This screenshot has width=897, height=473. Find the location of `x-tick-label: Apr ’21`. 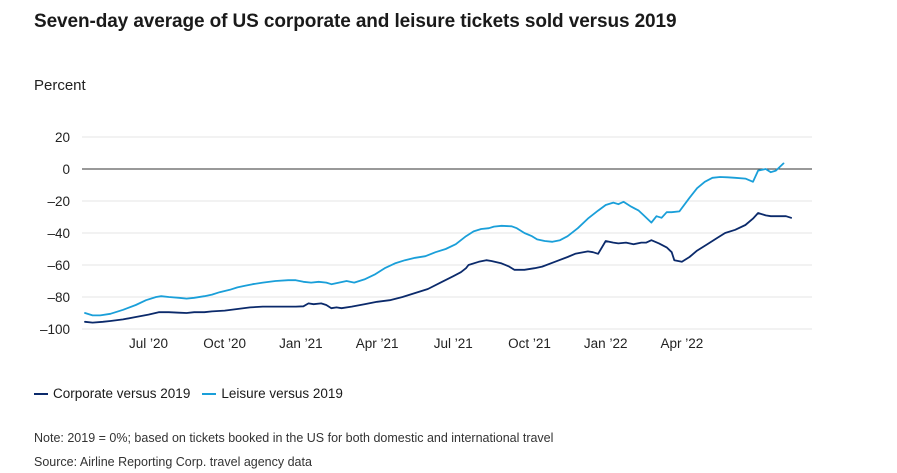

x-tick-label: Apr ’21 is located at coordinates (377, 343).